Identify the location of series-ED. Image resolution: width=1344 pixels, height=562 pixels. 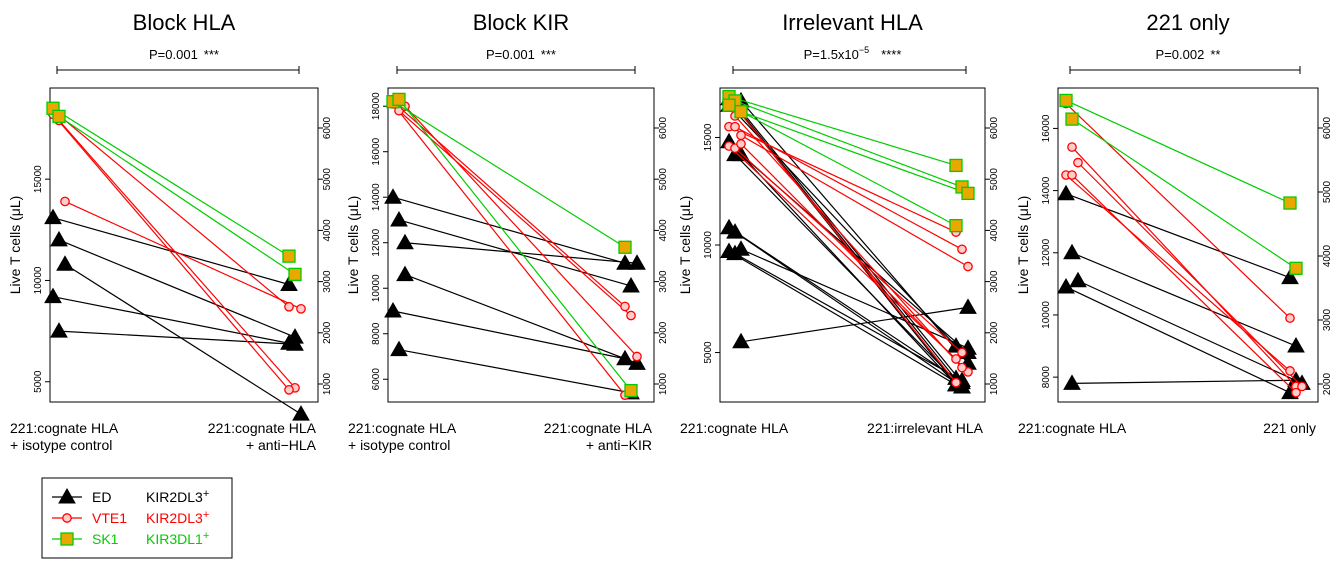
(177, 314).